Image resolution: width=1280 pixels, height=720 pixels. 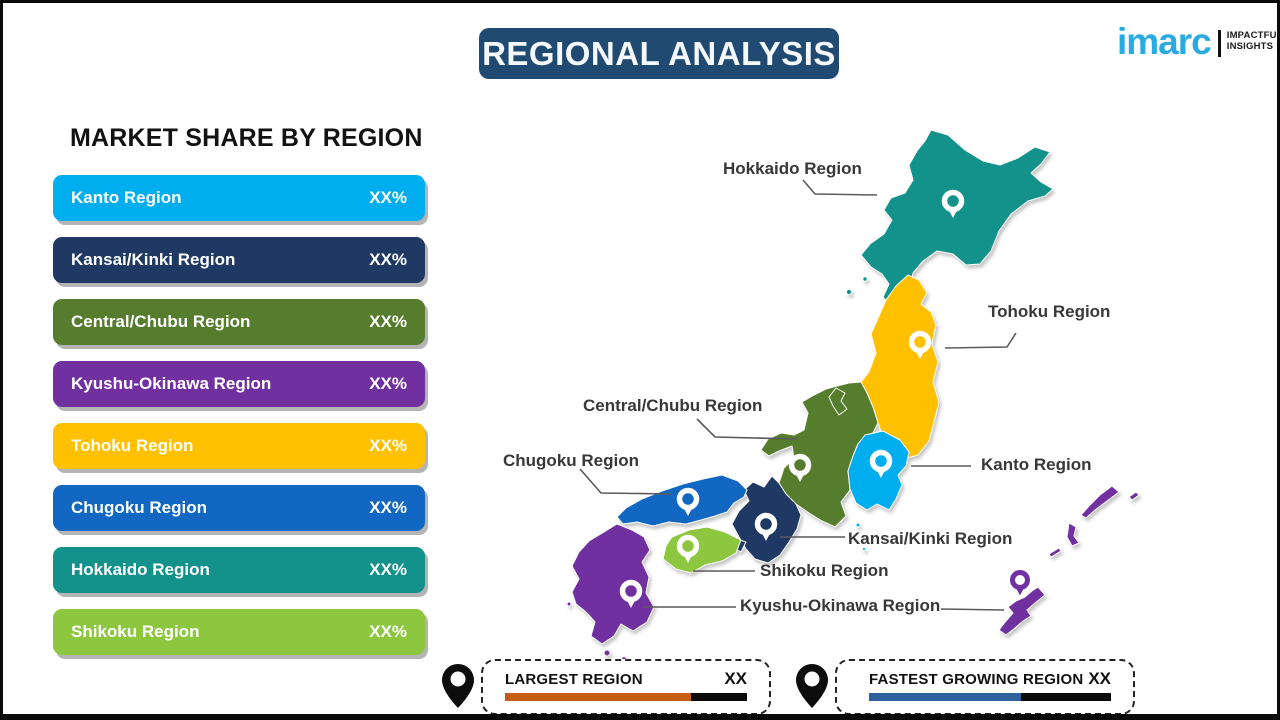 I want to click on island-sado, so click(x=838, y=401).